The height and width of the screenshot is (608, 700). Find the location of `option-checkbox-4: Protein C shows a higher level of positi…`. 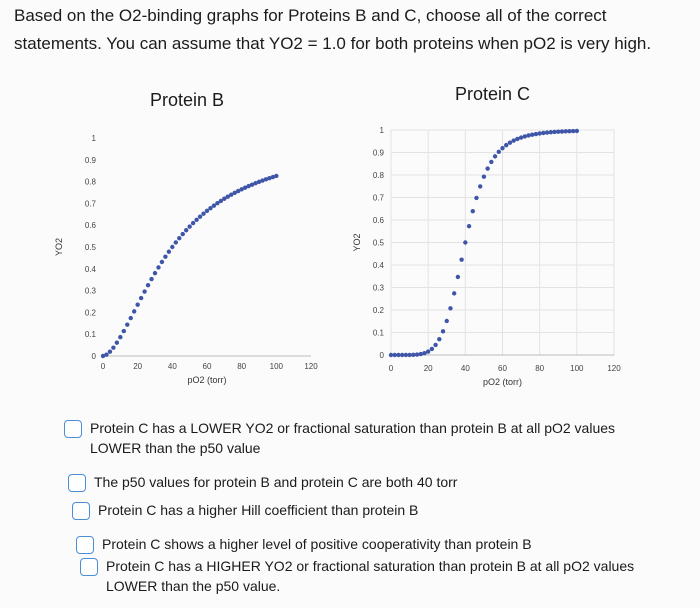

option-checkbox-4: Protein C shows a higher level of positi… is located at coordinates (356, 544).